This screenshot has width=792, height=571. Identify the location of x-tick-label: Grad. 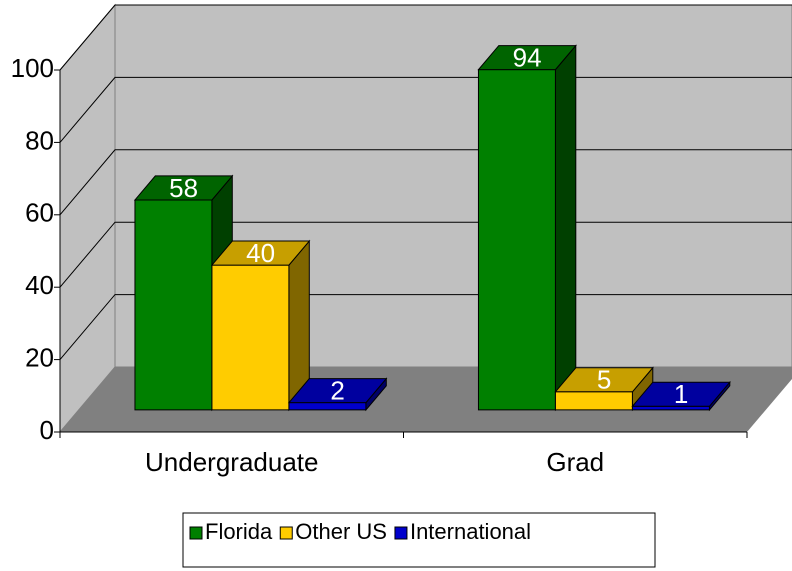
(575, 462).